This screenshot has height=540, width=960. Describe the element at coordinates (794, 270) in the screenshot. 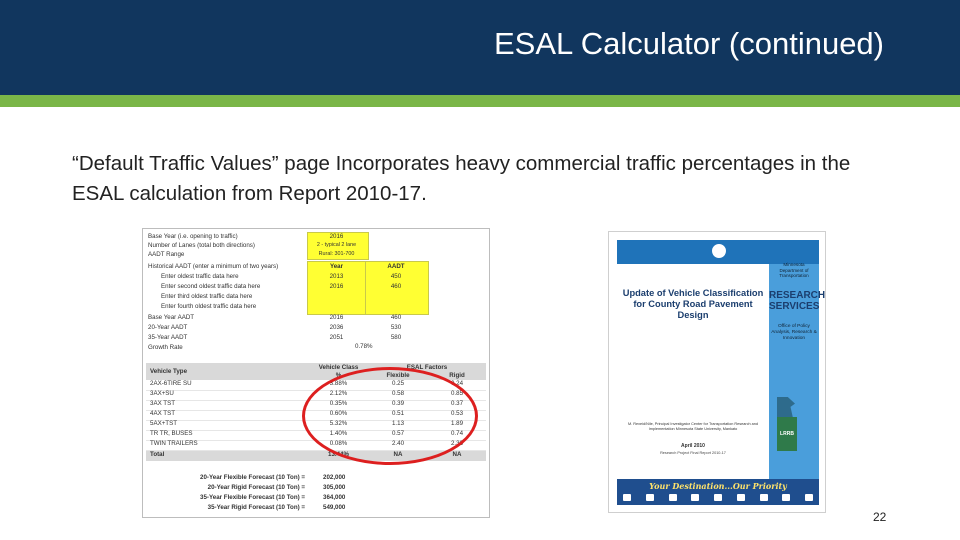

I see `cover-department: Minnesota Department of Transportation` at that location.